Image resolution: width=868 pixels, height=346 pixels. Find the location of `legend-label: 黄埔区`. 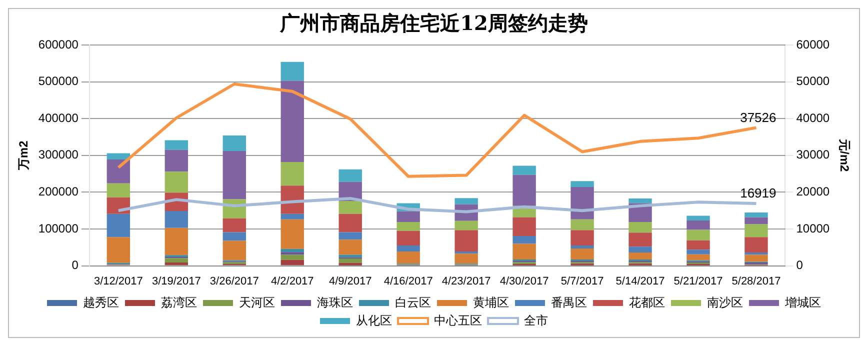

legend-label: 黄埔区 is located at coordinates (491, 302).